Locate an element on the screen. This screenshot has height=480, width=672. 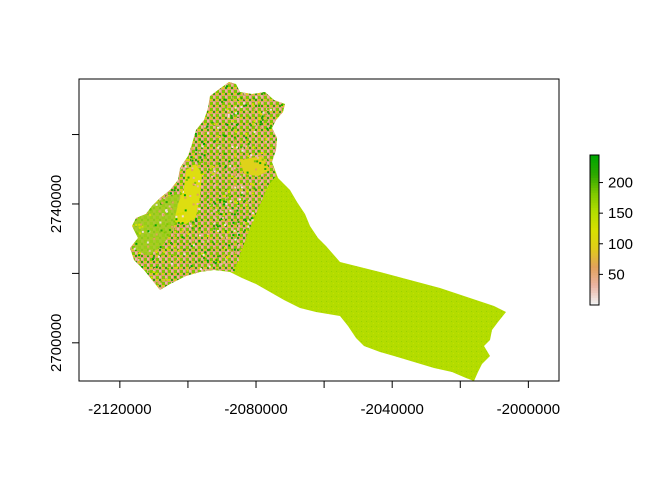
x-tick-label: -2040000 is located at coordinates (391, 409).